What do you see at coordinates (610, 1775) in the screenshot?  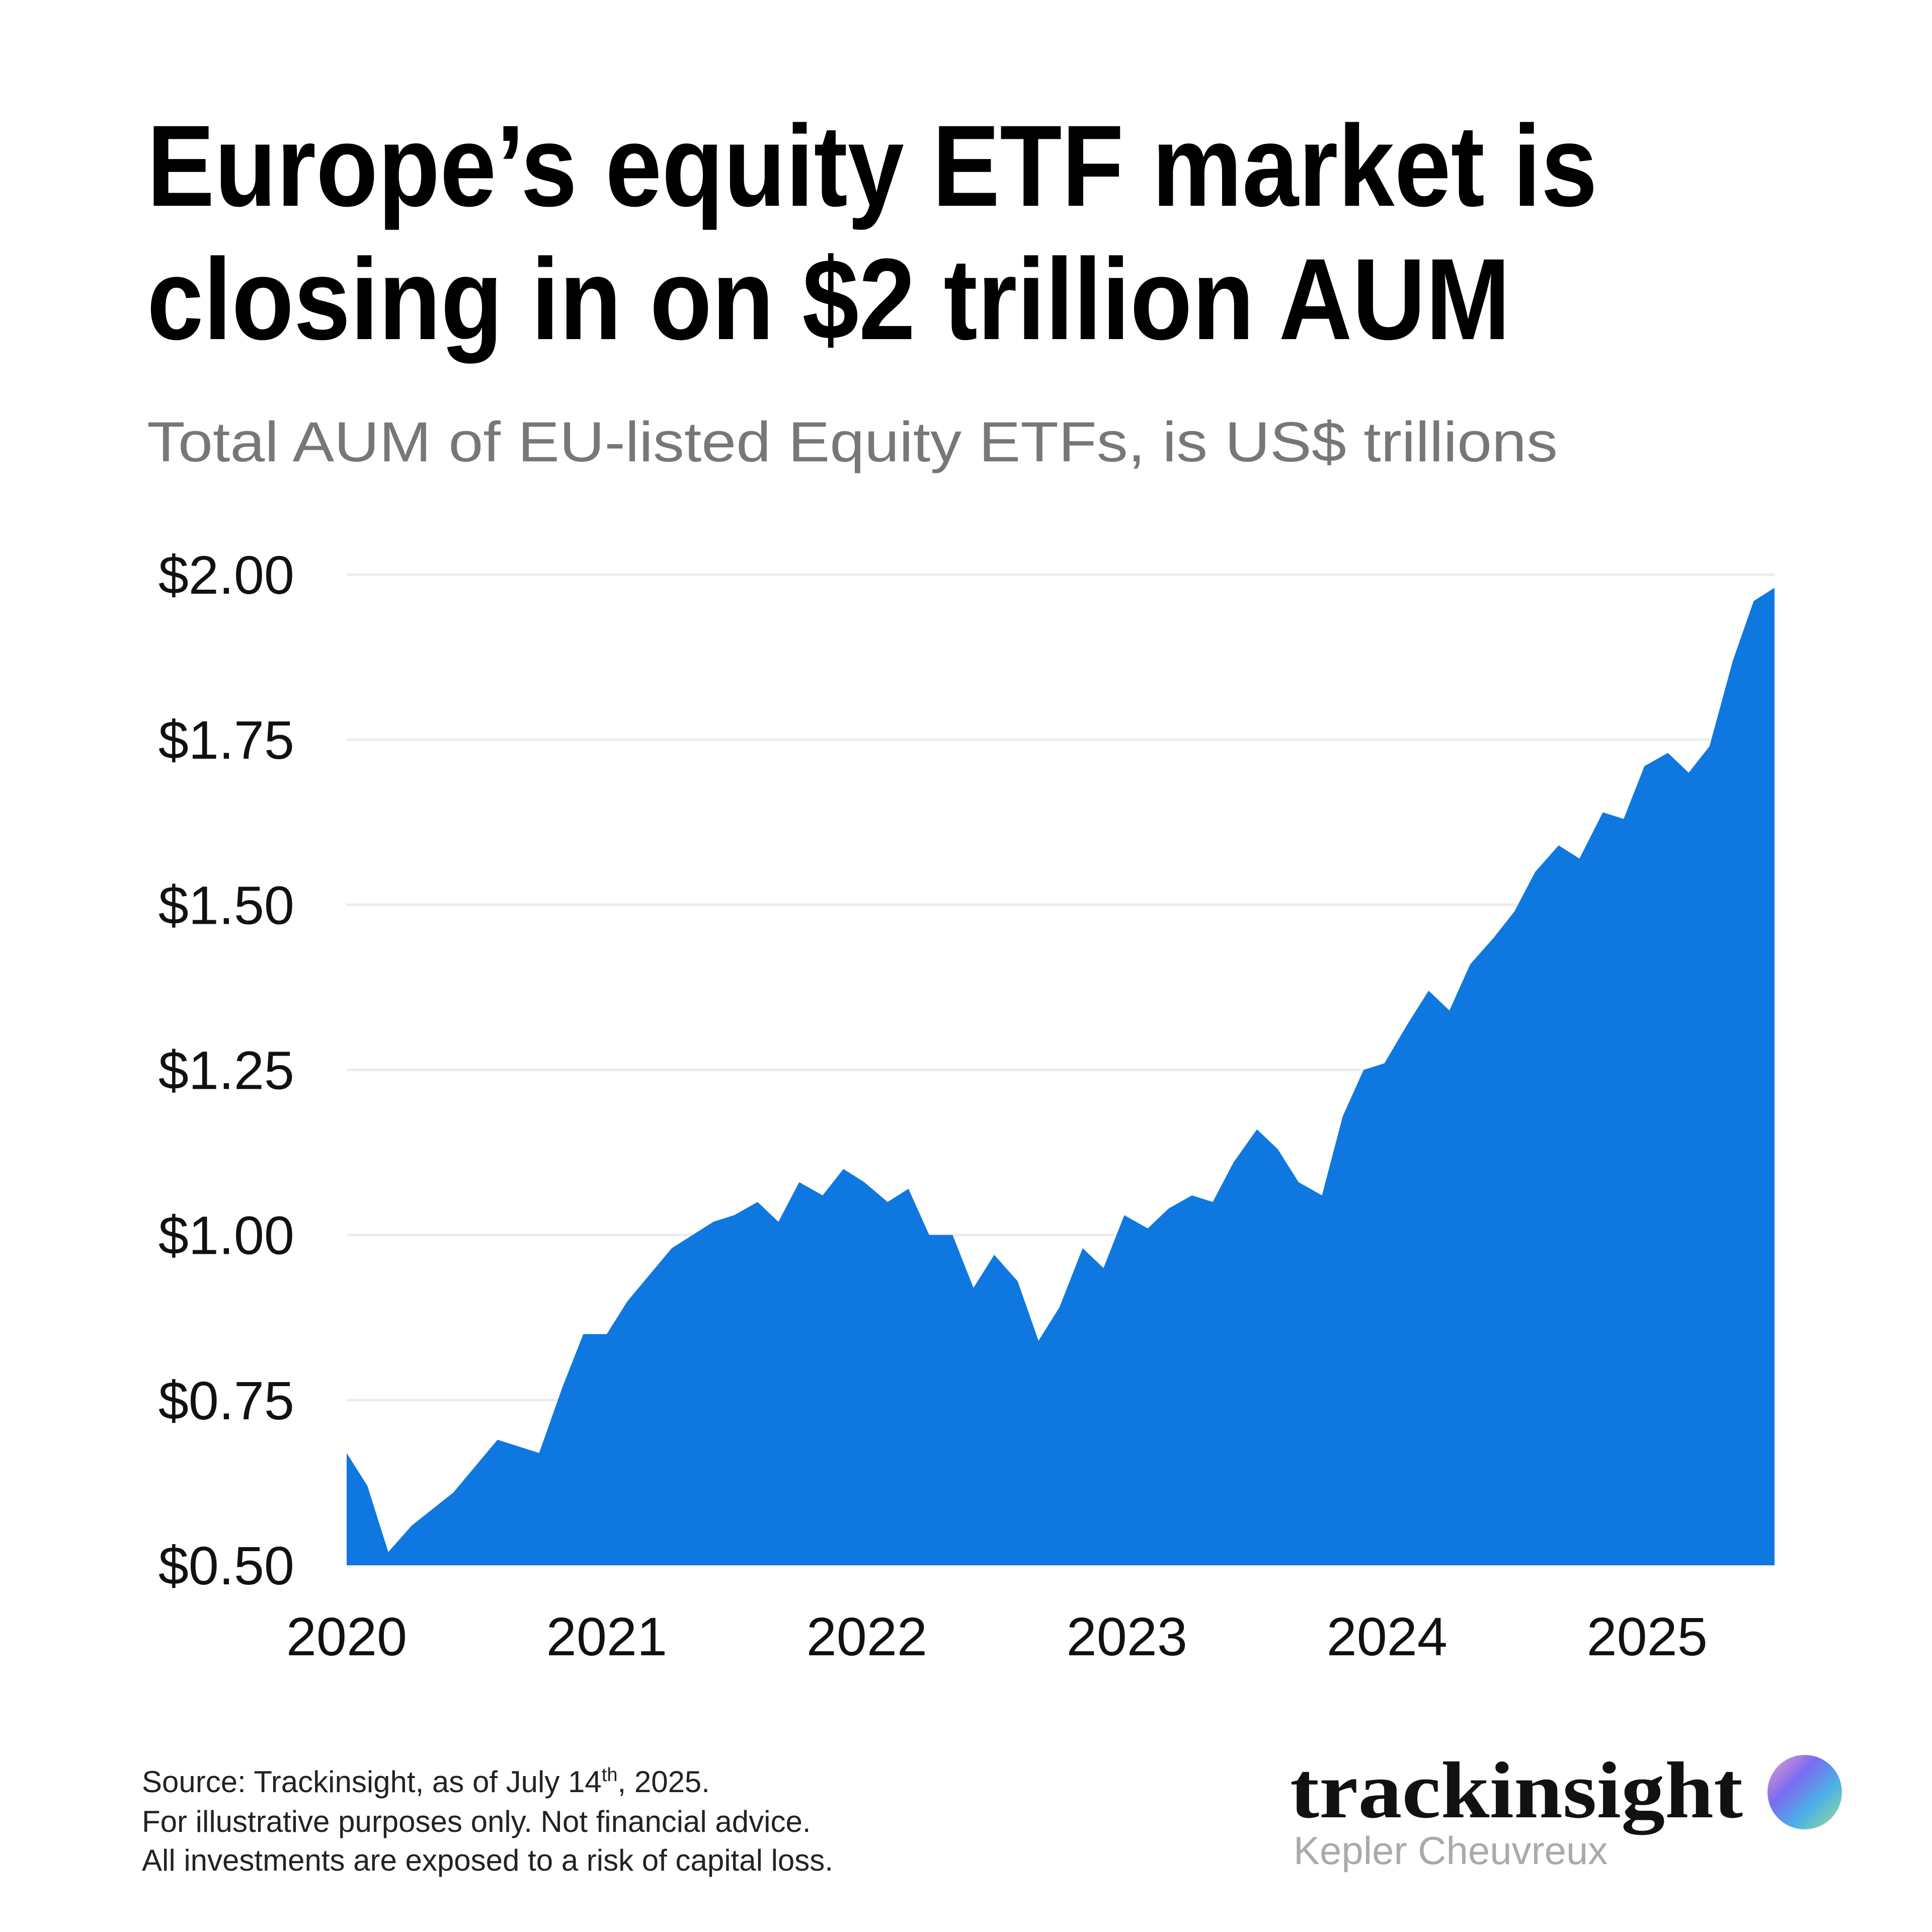 I see `source-superscript: th` at bounding box center [610, 1775].